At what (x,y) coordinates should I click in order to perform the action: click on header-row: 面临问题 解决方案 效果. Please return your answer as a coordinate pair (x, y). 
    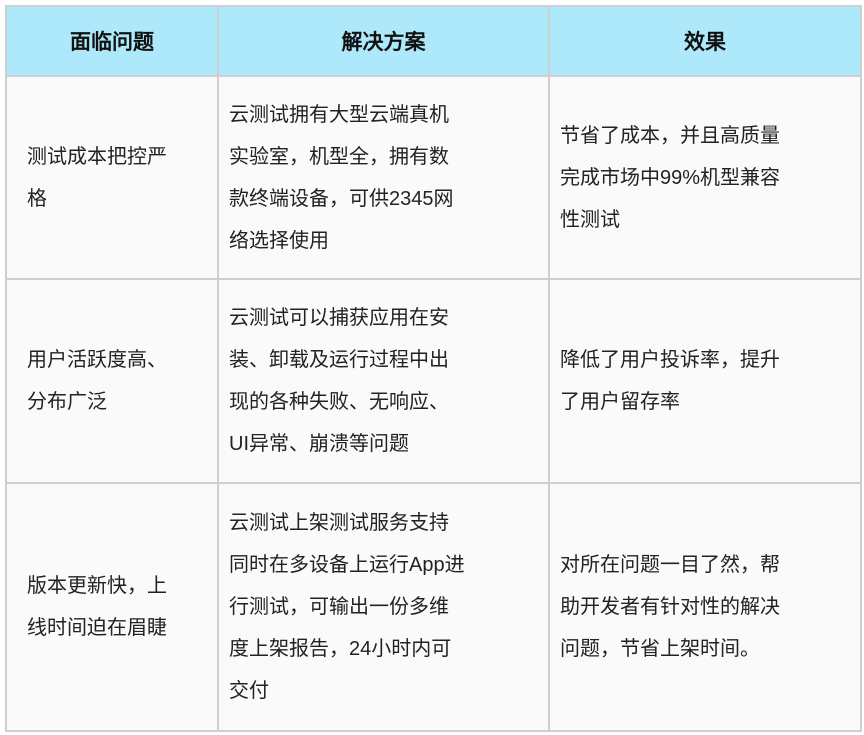
    Looking at the image, I should click on (433, 41).